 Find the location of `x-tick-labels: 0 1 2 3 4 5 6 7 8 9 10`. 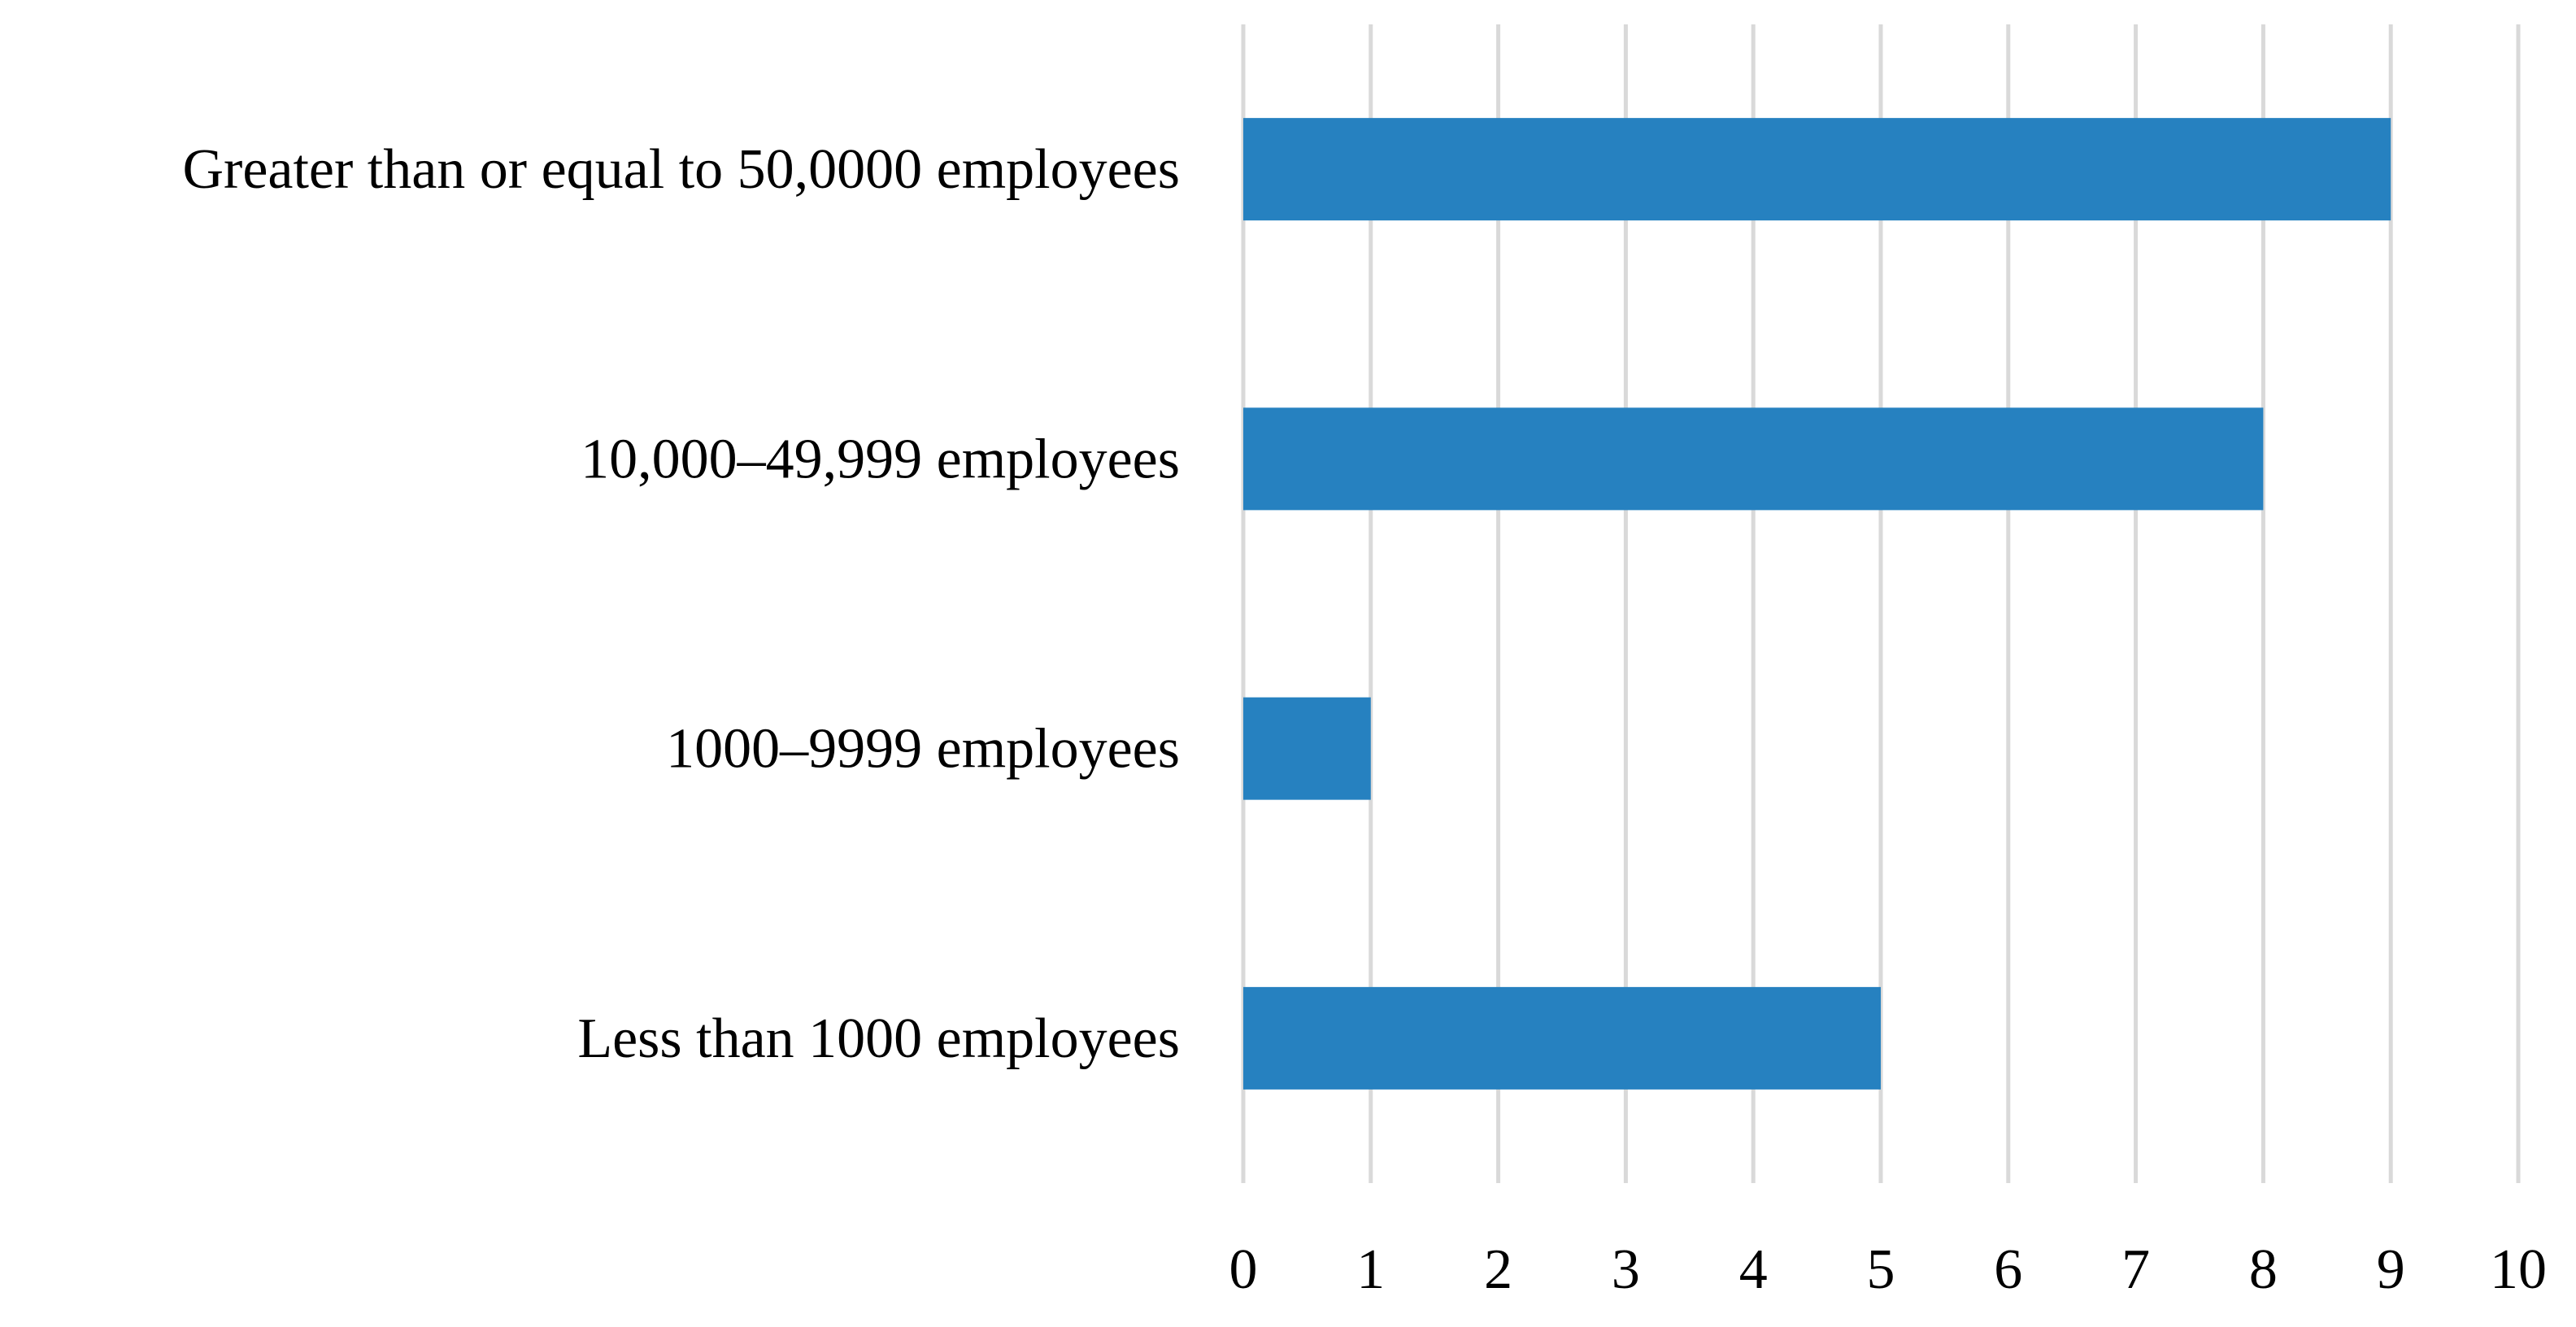

x-tick-labels: 0 1 2 3 4 5 6 7 8 9 10 is located at coordinates (1889, 1269).